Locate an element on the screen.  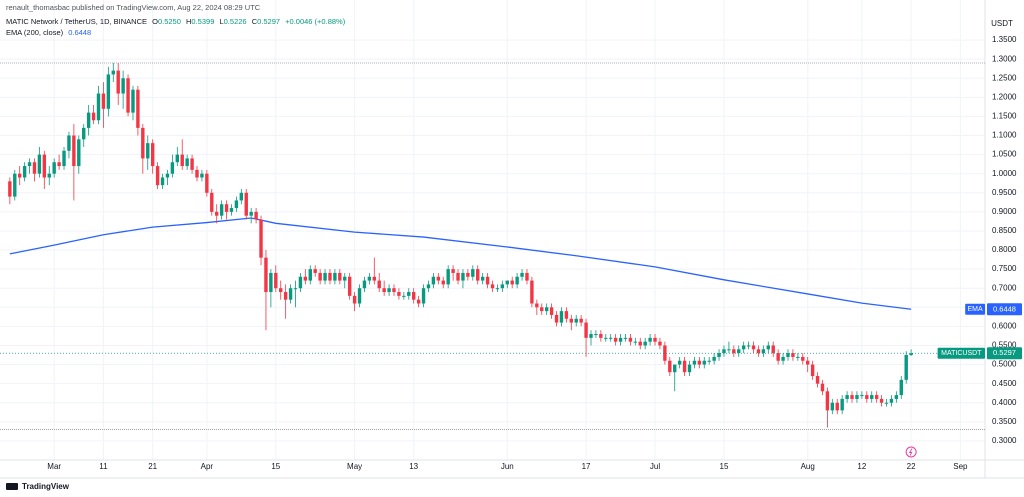
ohlc-label: L is located at coordinates (221, 21).